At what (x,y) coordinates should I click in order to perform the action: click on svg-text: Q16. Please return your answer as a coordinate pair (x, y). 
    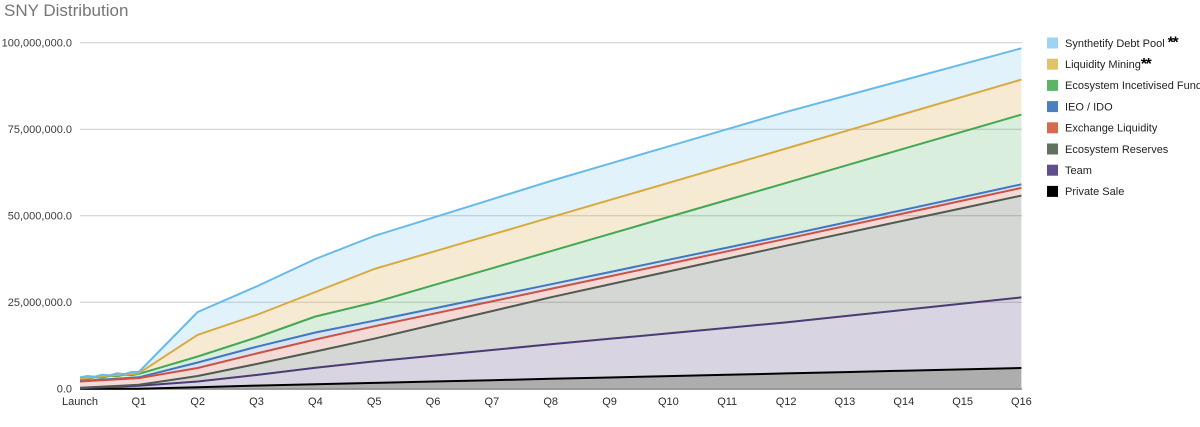
    Looking at the image, I should click on (1021, 402).